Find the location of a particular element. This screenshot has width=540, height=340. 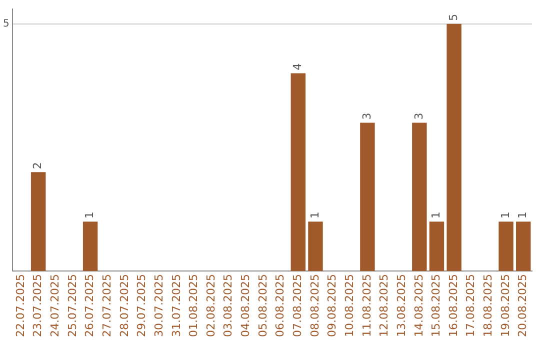

data-label: 5 is located at coordinates (453, 17).